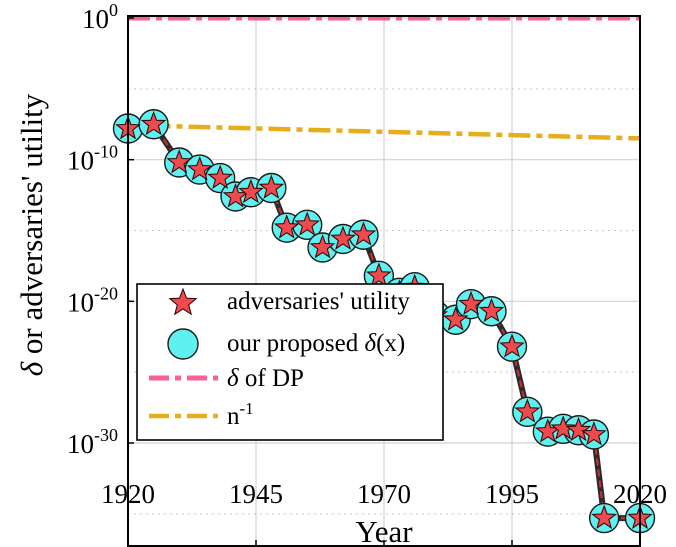 The image size is (676, 547). What do you see at coordinates (31, 227) in the screenshot?
I see `y-axis-label-rest: or adversaries' utility` at bounding box center [31, 227].